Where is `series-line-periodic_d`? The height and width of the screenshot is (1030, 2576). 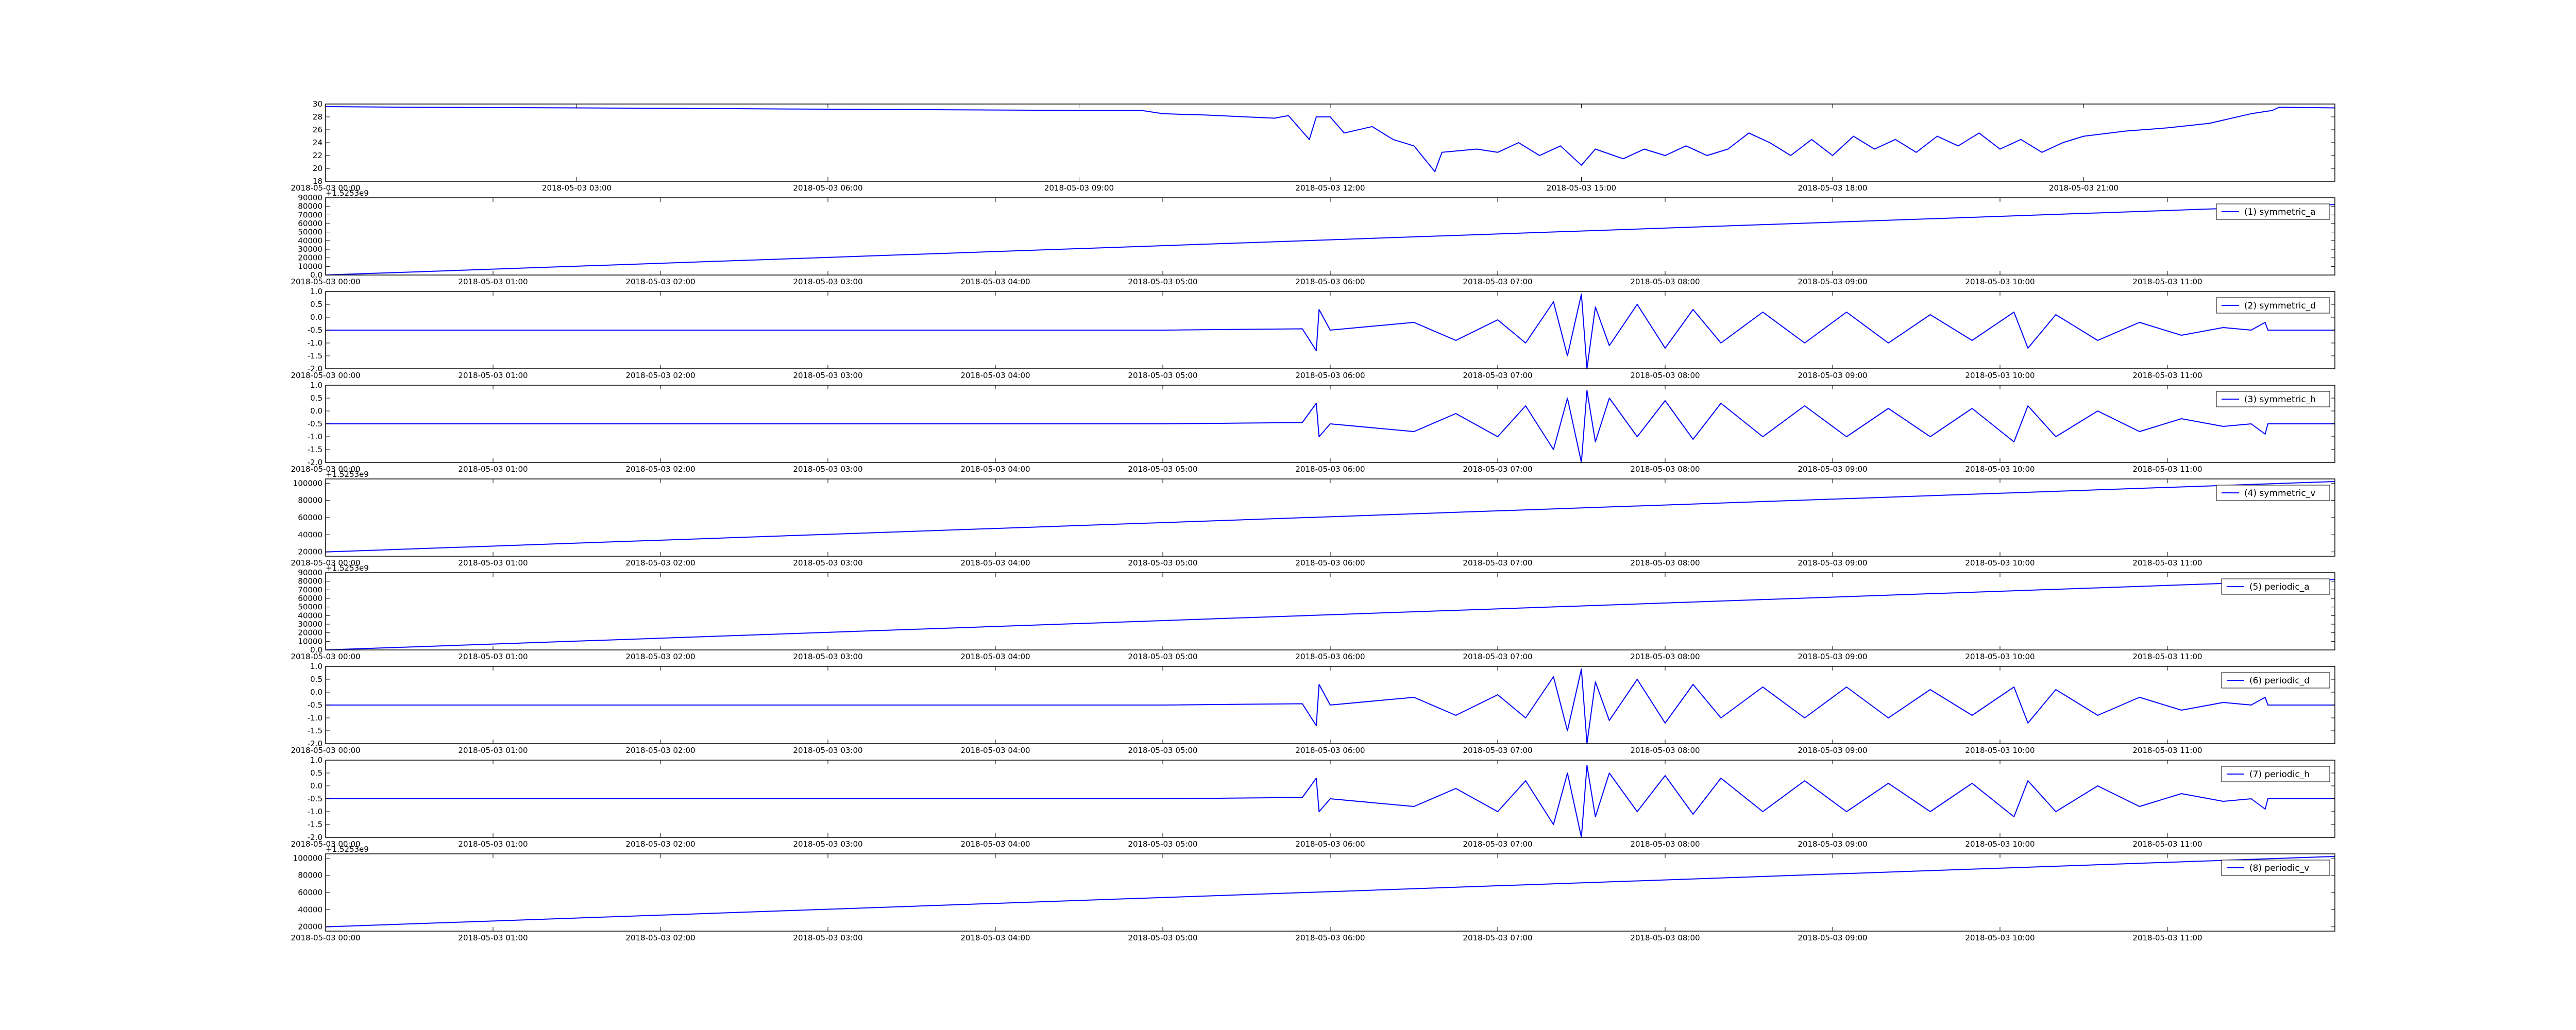
series-line-periodic_d is located at coordinates (1330, 706).